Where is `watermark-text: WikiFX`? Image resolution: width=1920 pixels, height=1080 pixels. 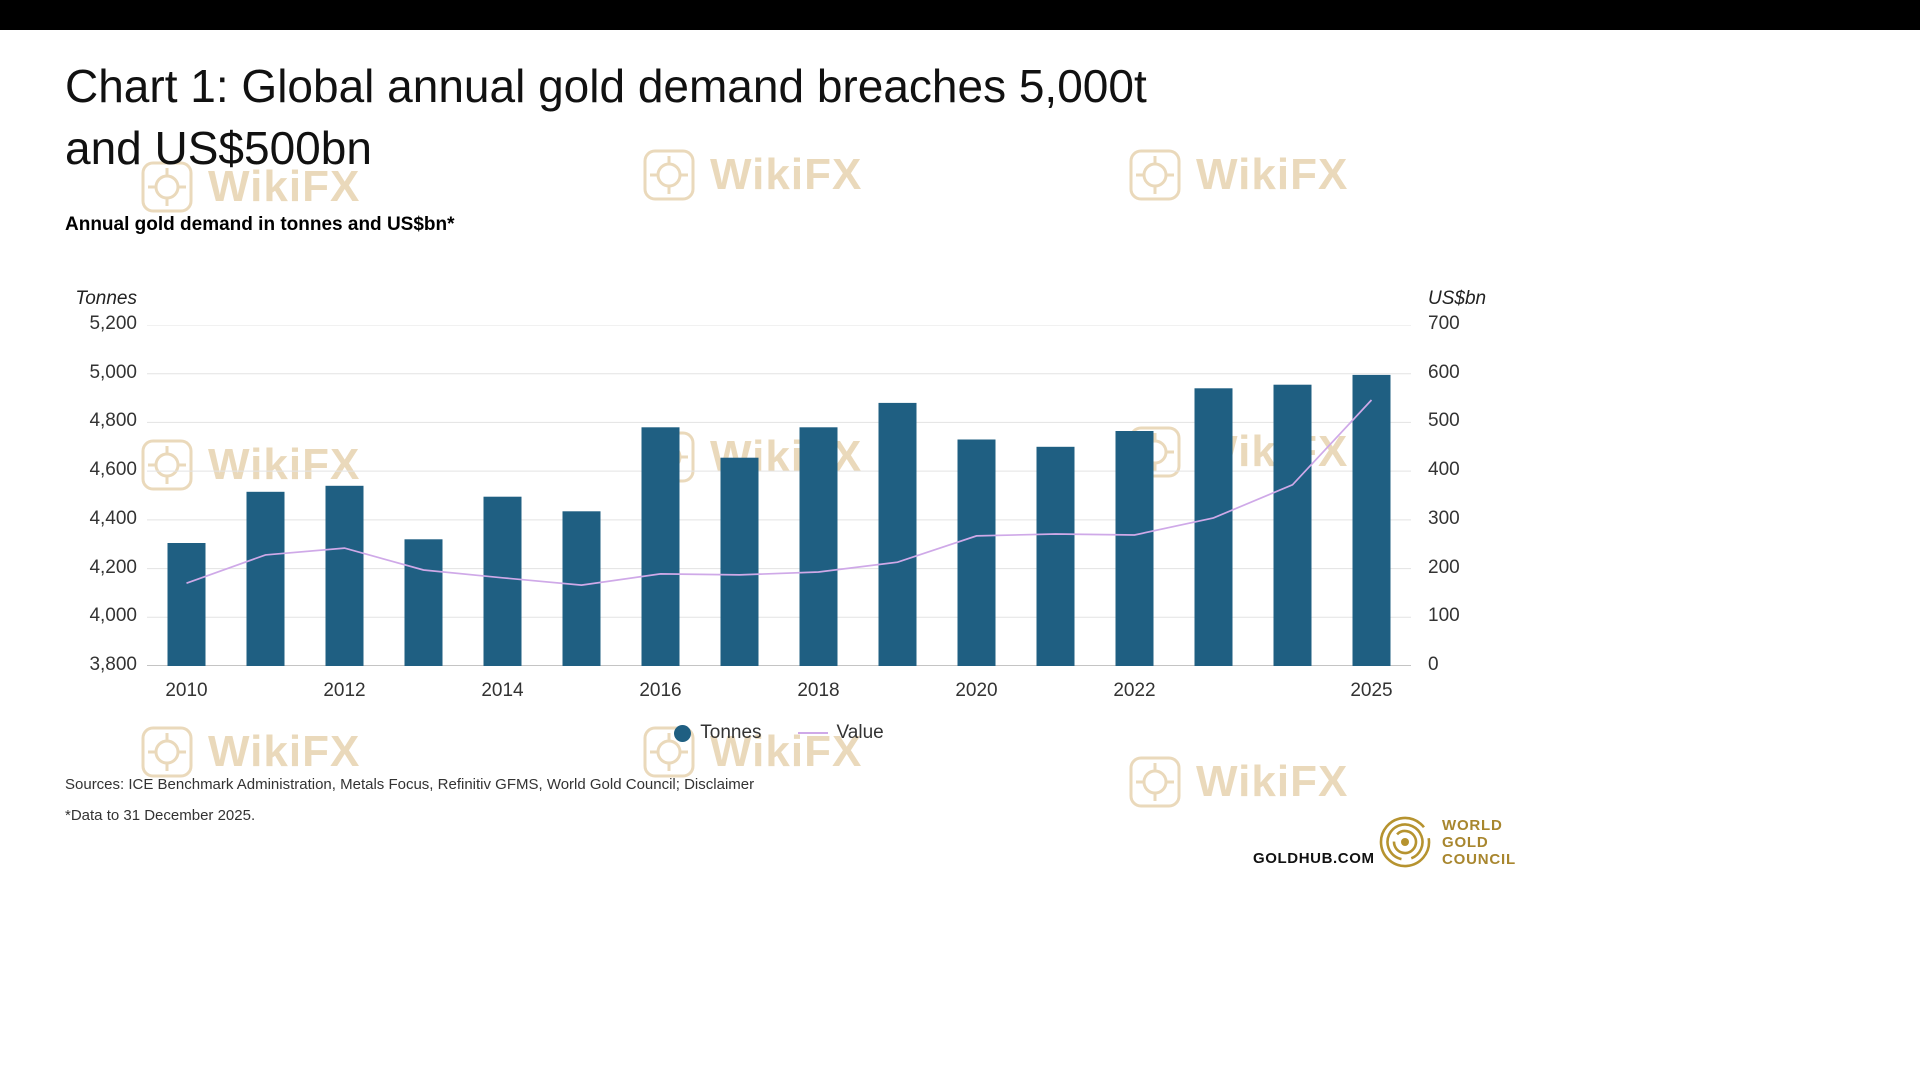 watermark-text: WikiFX is located at coordinates (1272, 781).